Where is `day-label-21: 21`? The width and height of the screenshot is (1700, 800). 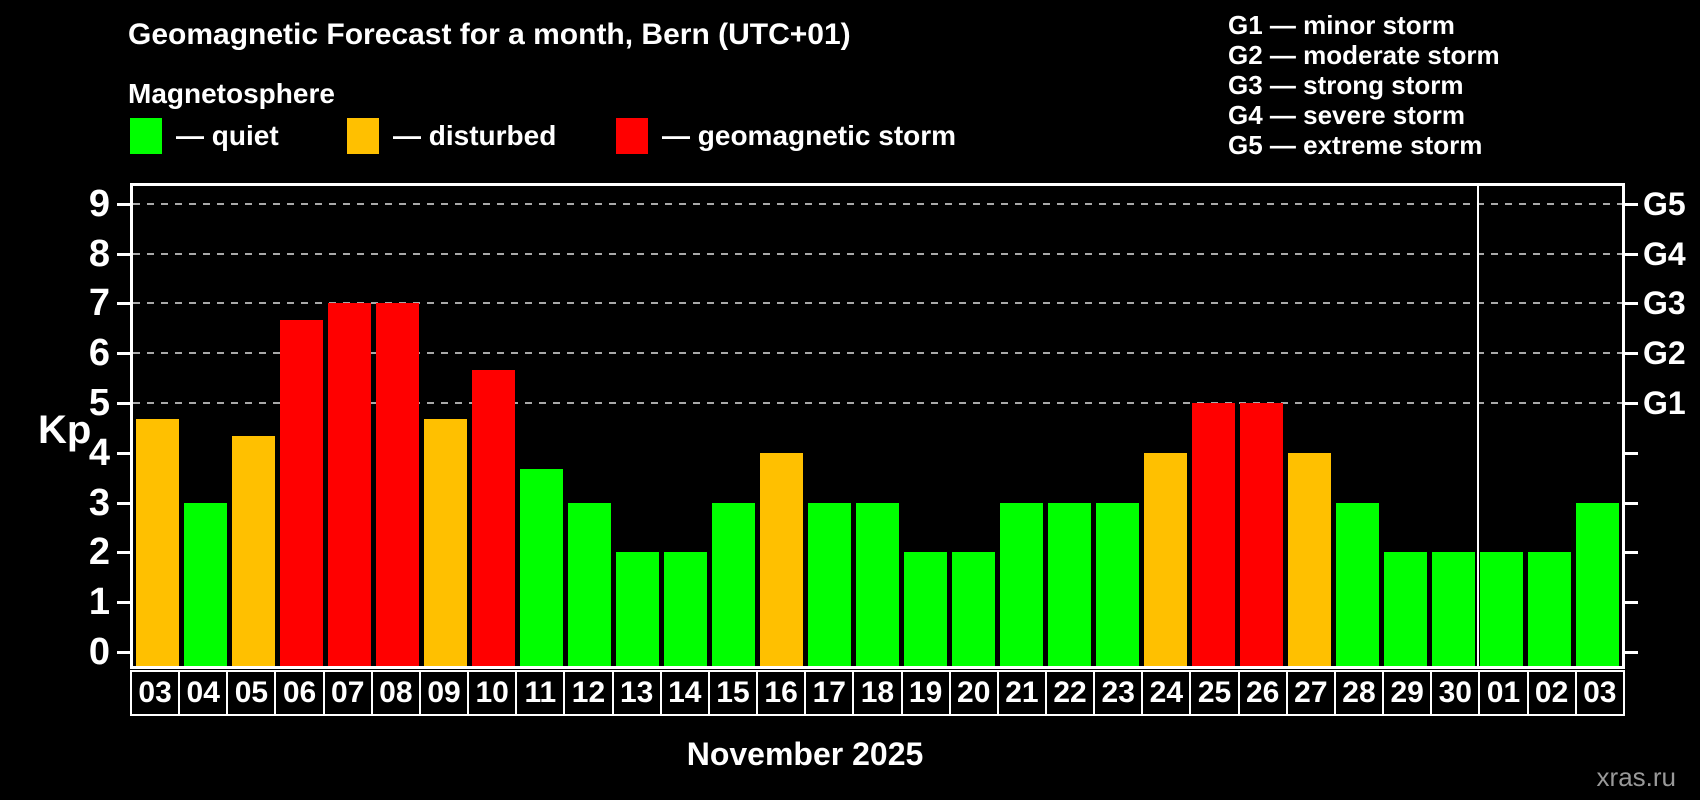
day-label-21: 21 is located at coordinates (1023, 693).